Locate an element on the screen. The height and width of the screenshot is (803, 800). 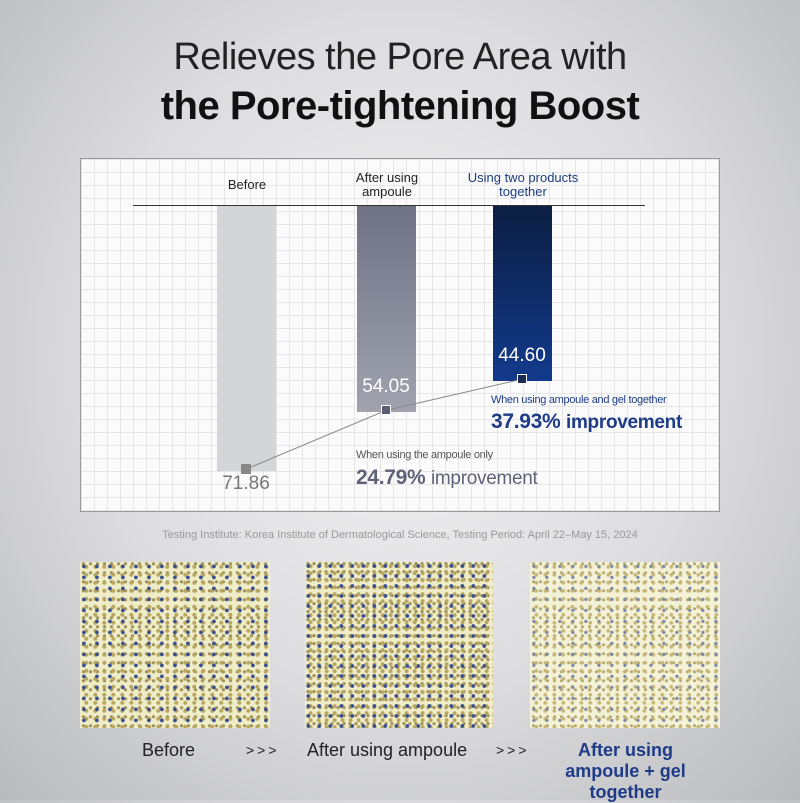
bar-before is located at coordinates (246, 339).